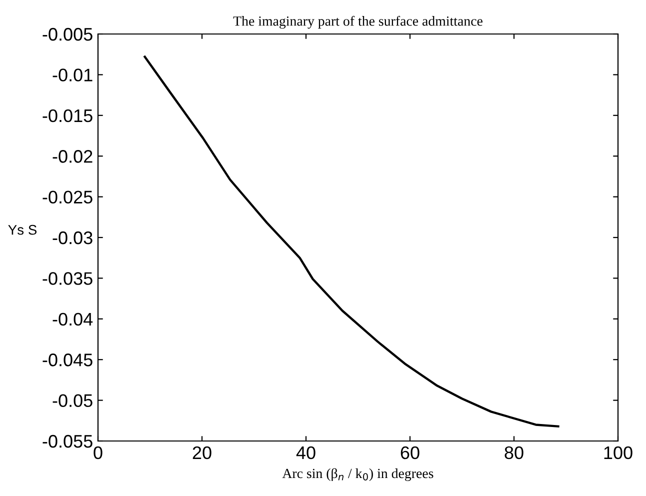 The width and height of the screenshot is (646, 496). What do you see at coordinates (98, 453) in the screenshot?
I see `x-tick-label: 0` at bounding box center [98, 453].